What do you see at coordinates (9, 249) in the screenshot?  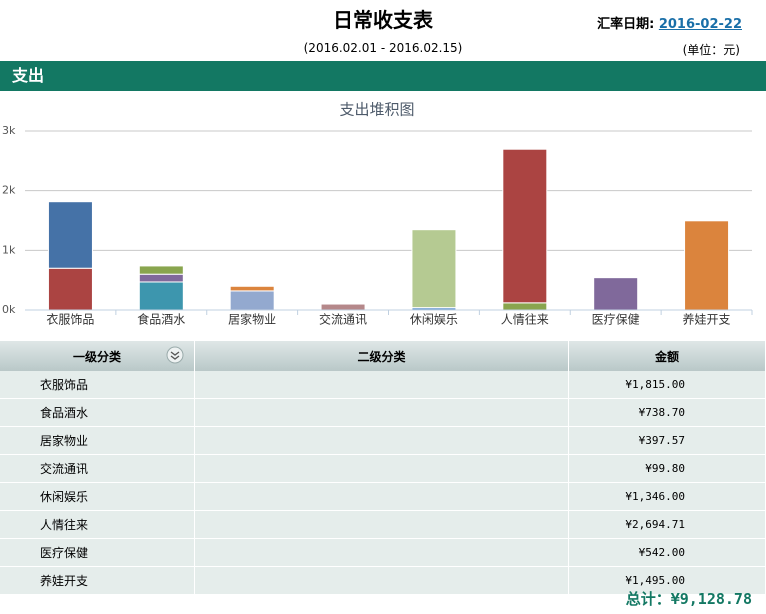 I see `y-tick-label: 1k` at bounding box center [9, 249].